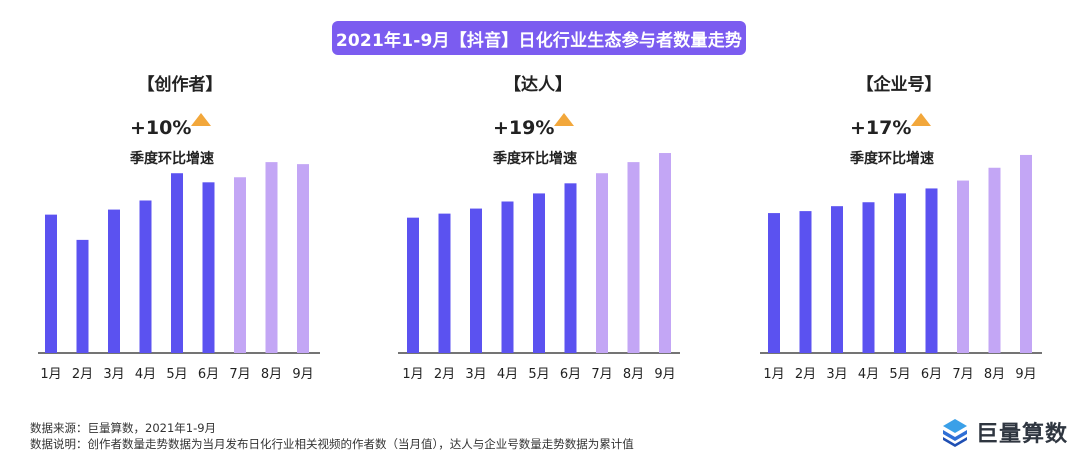 The width and height of the screenshot is (1080, 469). Describe the element at coordinates (1022, 434) in the screenshot. I see `logo-text: 巨量算数` at that location.